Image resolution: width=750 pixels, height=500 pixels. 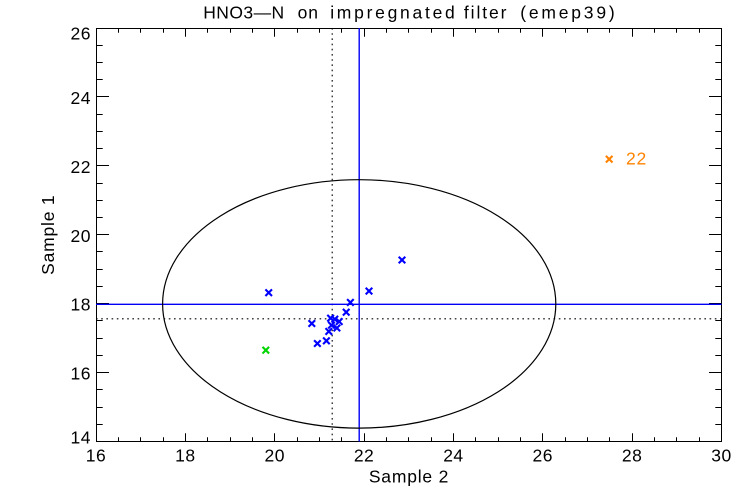 What do you see at coordinates (568, 12) in the screenshot?
I see `svg-text: (emep39)` at bounding box center [568, 12].